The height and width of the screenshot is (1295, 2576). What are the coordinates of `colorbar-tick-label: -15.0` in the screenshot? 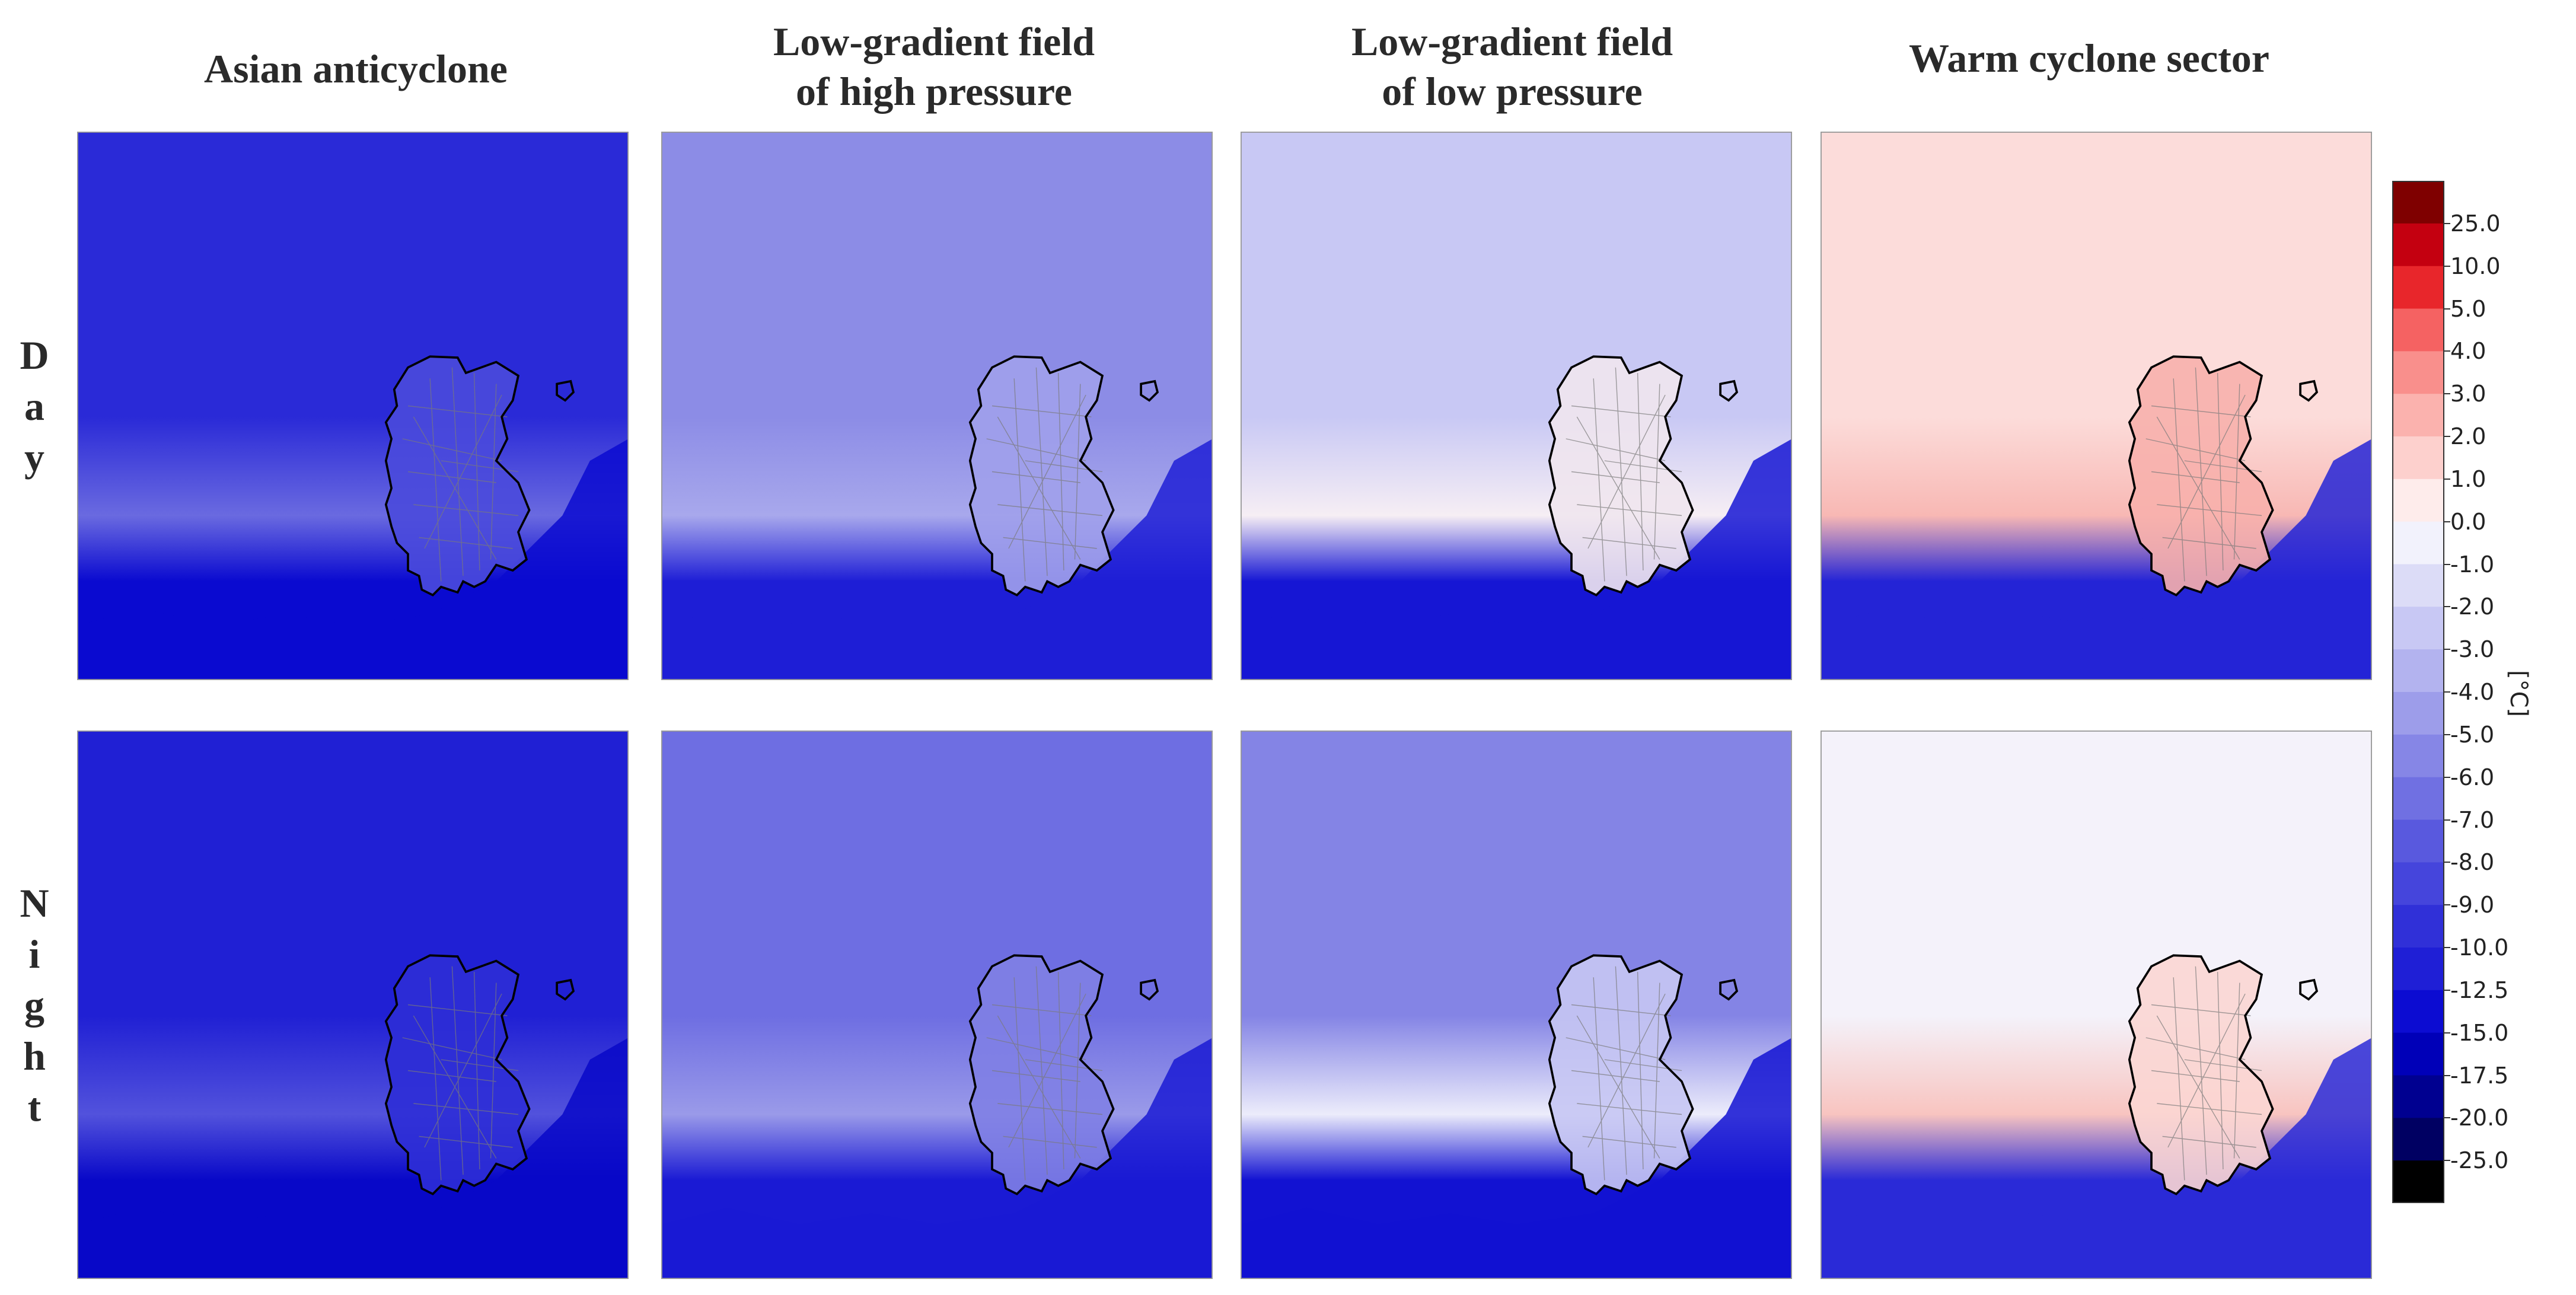 It's located at (2479, 1032).